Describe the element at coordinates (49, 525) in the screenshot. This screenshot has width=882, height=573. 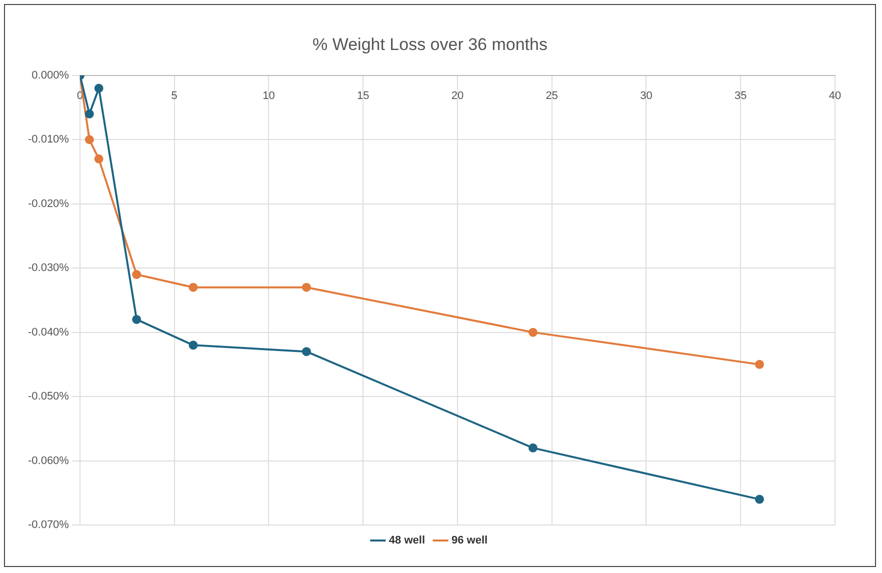
I see `y-tick-label: -0.070%` at that location.